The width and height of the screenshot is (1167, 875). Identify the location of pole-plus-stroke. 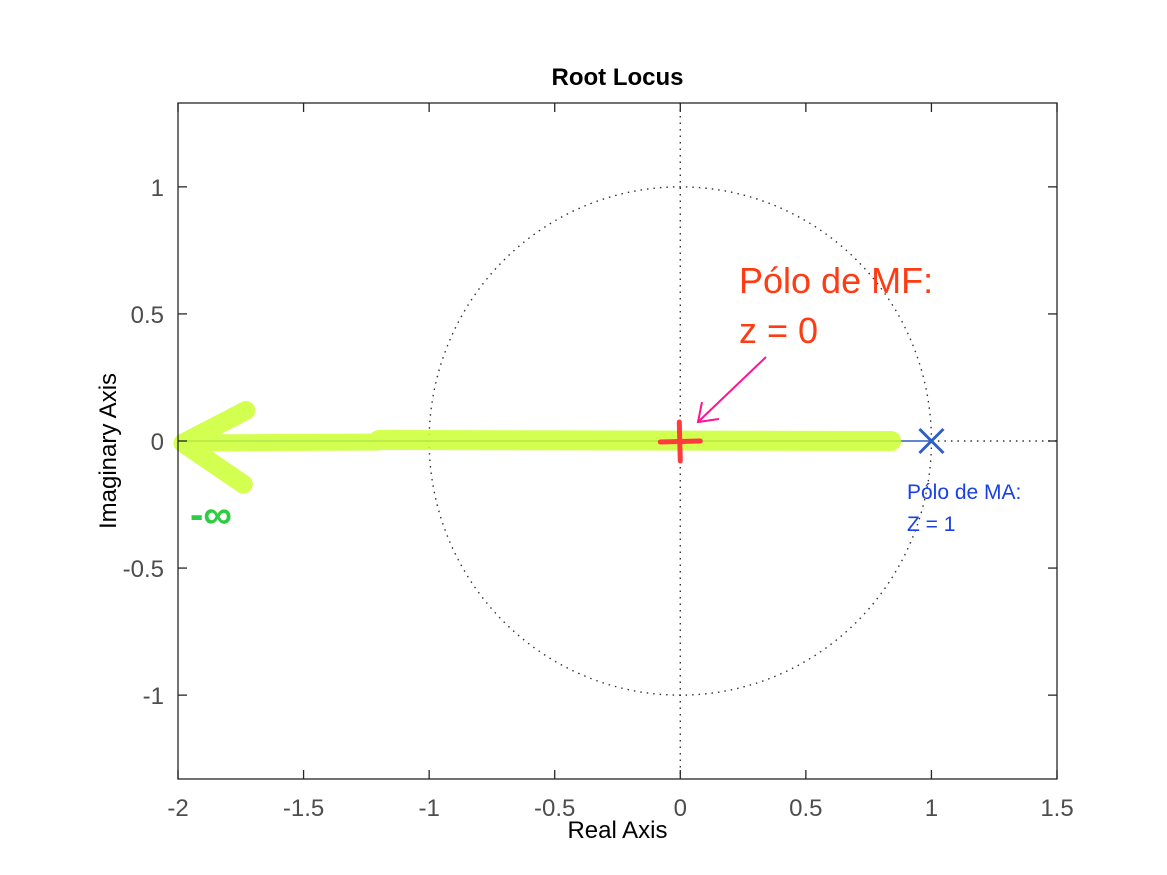
(679, 441).